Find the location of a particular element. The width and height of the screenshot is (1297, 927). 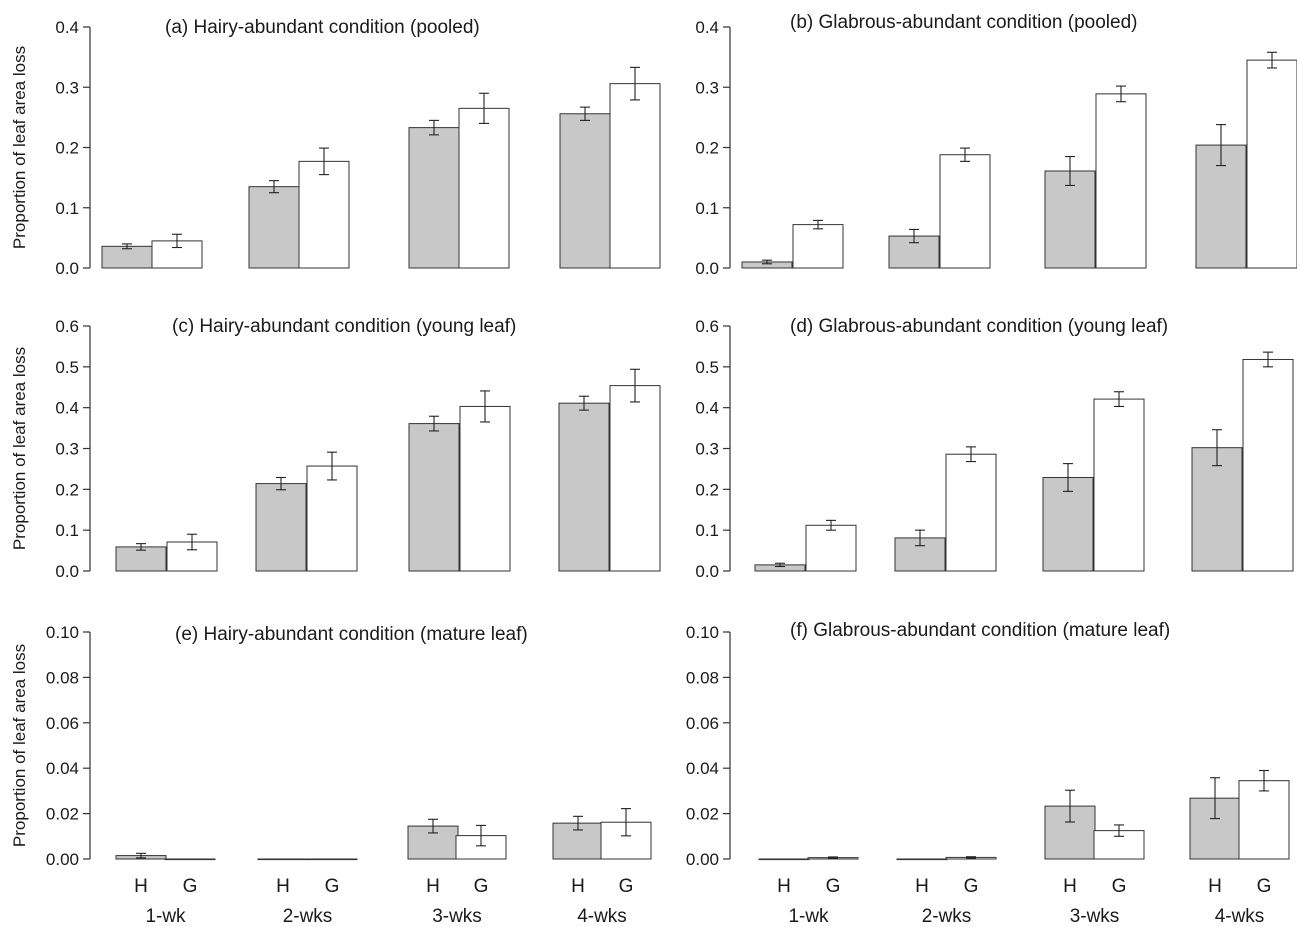

panel-title: (a) Hairy-abundant condition (pooled) is located at coordinates (322, 27).